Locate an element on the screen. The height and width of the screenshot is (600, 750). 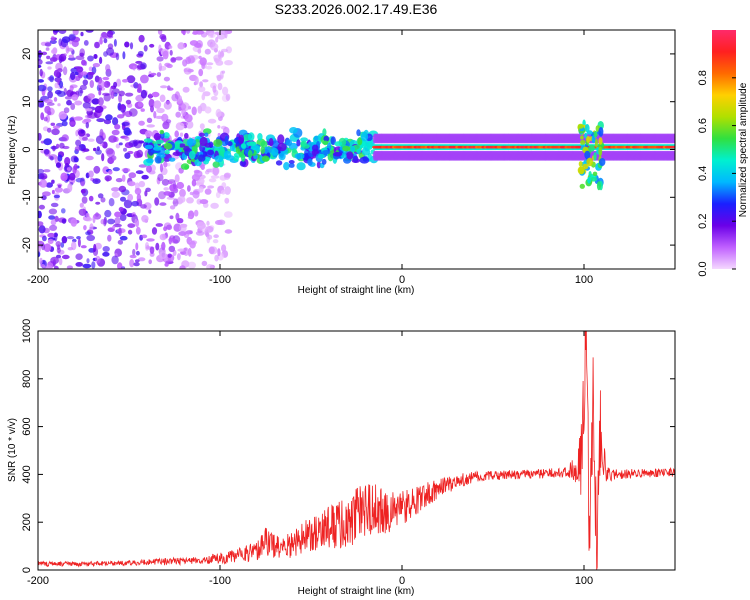
snr-x-tick-label: -200 is located at coordinates (38, 581).